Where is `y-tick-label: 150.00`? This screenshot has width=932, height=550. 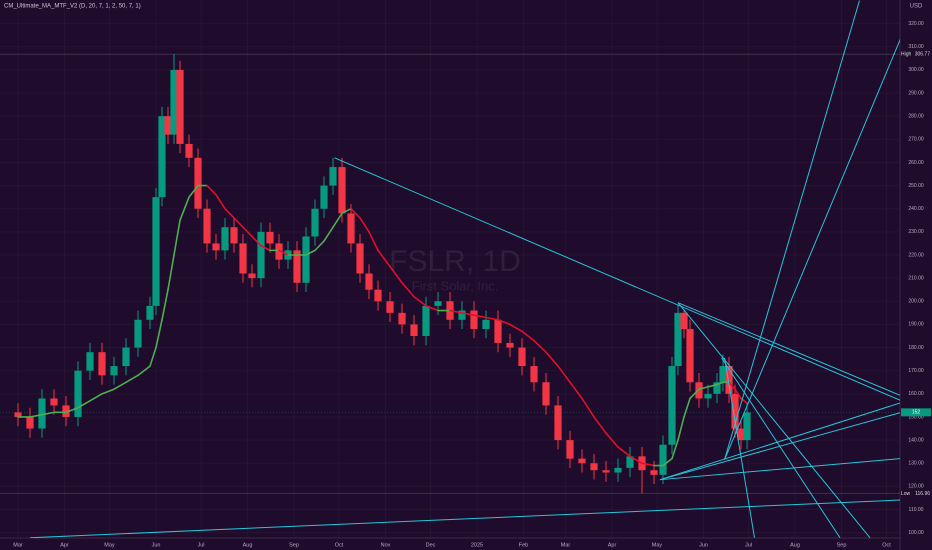
y-tick-label: 150.00 is located at coordinates (916, 417).